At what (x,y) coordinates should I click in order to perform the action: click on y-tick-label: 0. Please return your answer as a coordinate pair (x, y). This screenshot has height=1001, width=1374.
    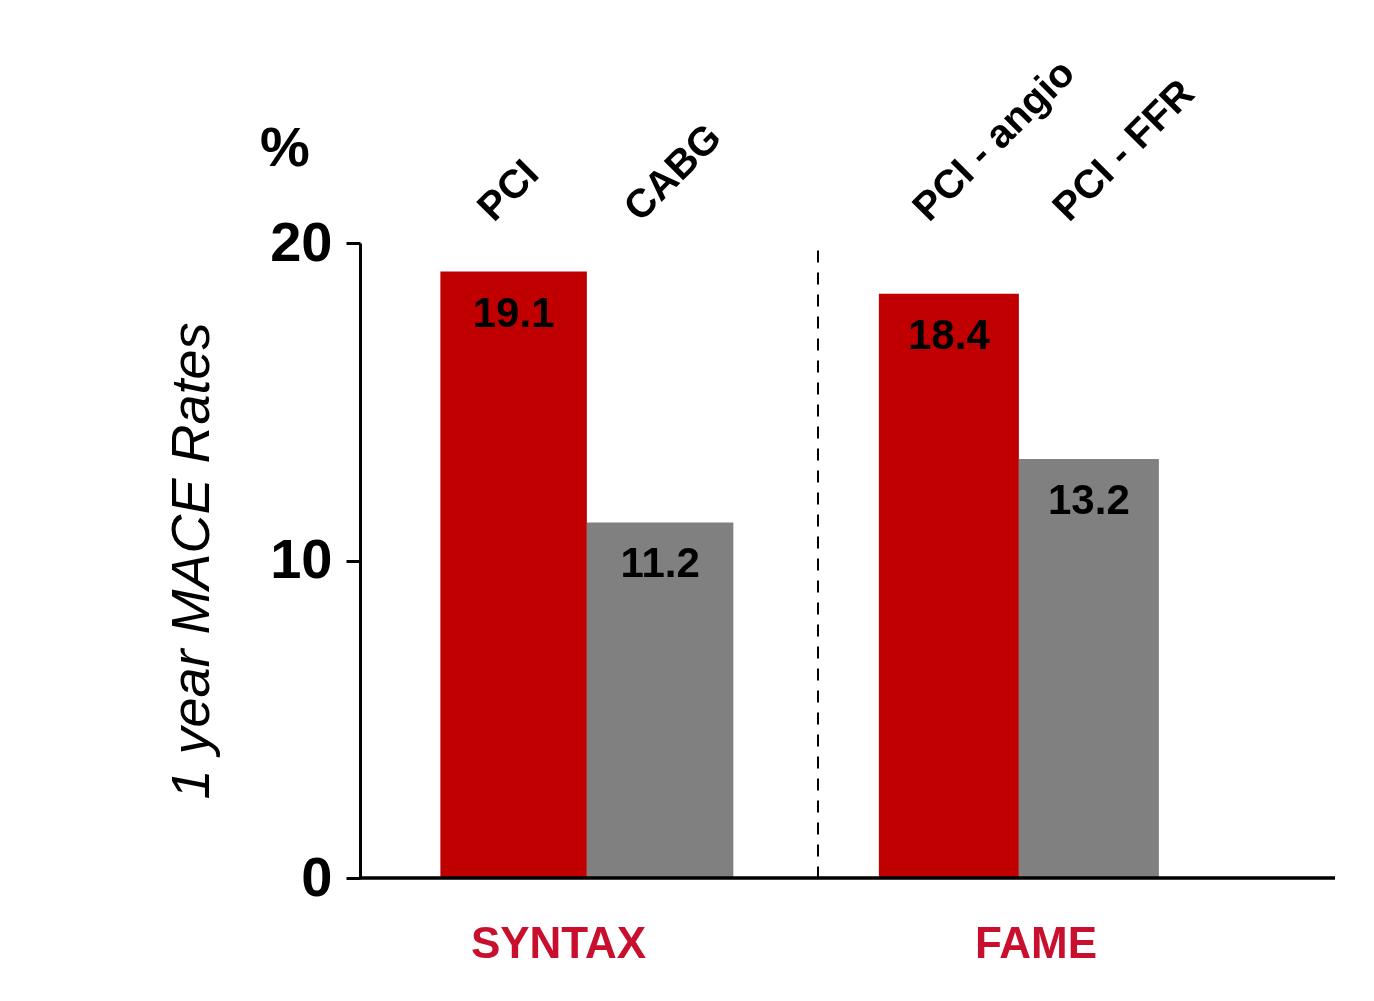
    Looking at the image, I should click on (317, 876).